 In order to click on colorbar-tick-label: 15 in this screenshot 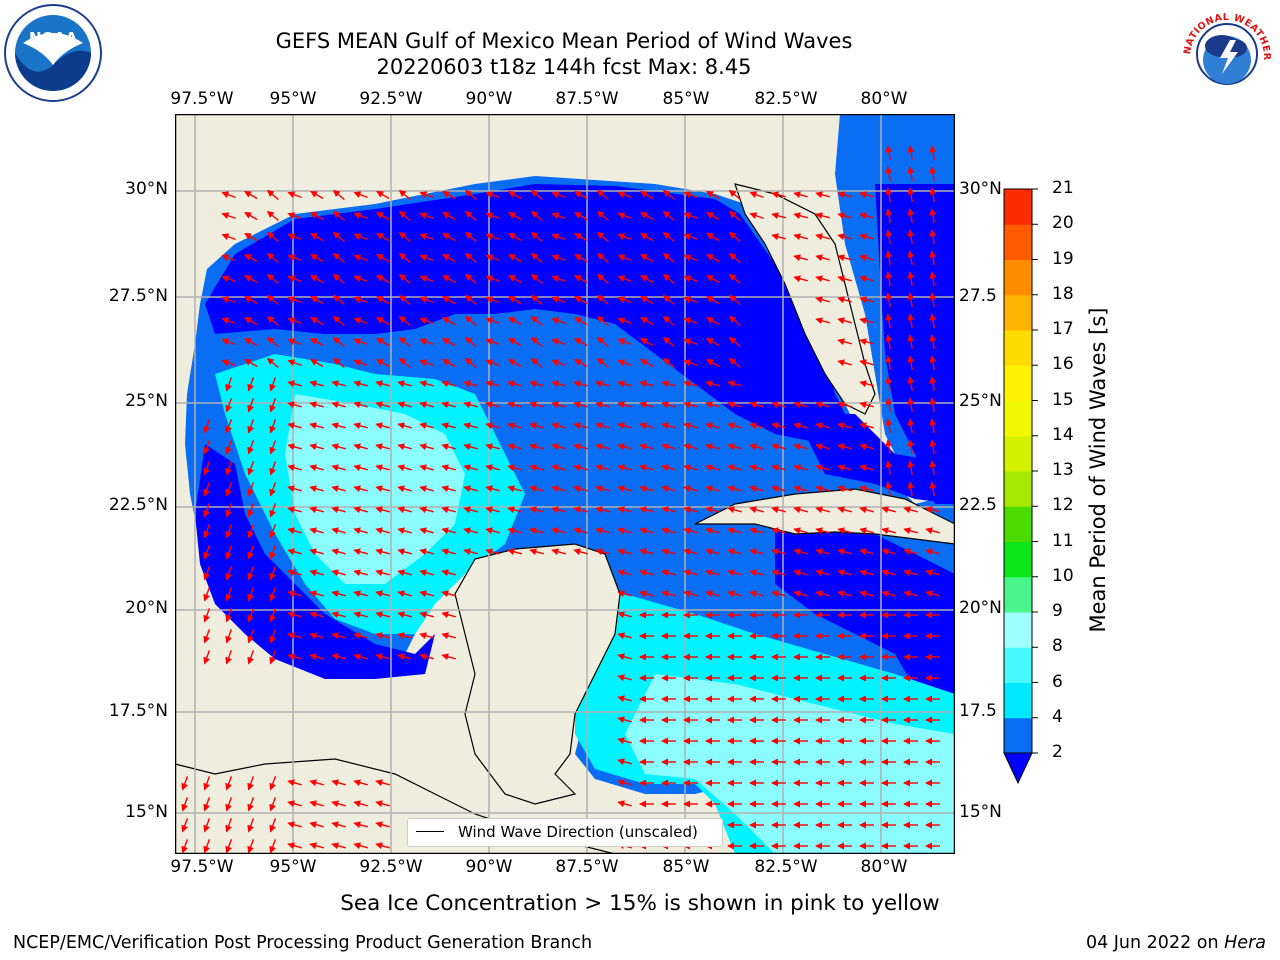, I will do `click(1063, 399)`.